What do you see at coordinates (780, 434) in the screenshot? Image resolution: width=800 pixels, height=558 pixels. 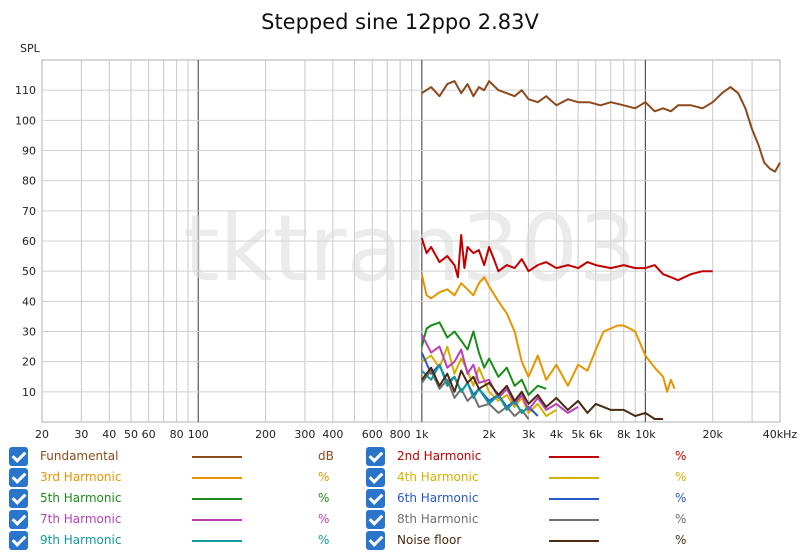 I see `x-tick-label: 40kHz` at bounding box center [780, 434].